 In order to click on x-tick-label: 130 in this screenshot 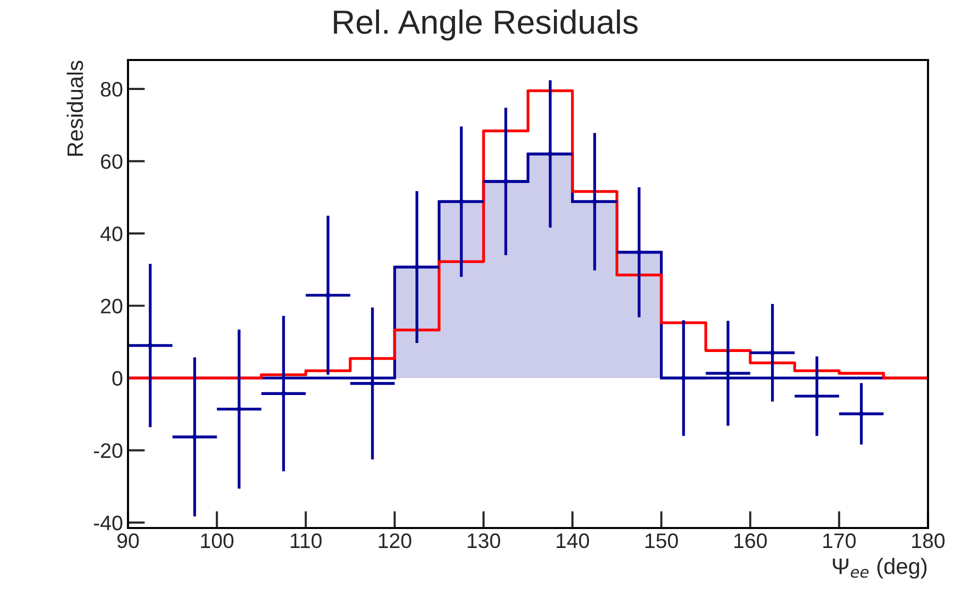, I will do `click(484, 540)`.